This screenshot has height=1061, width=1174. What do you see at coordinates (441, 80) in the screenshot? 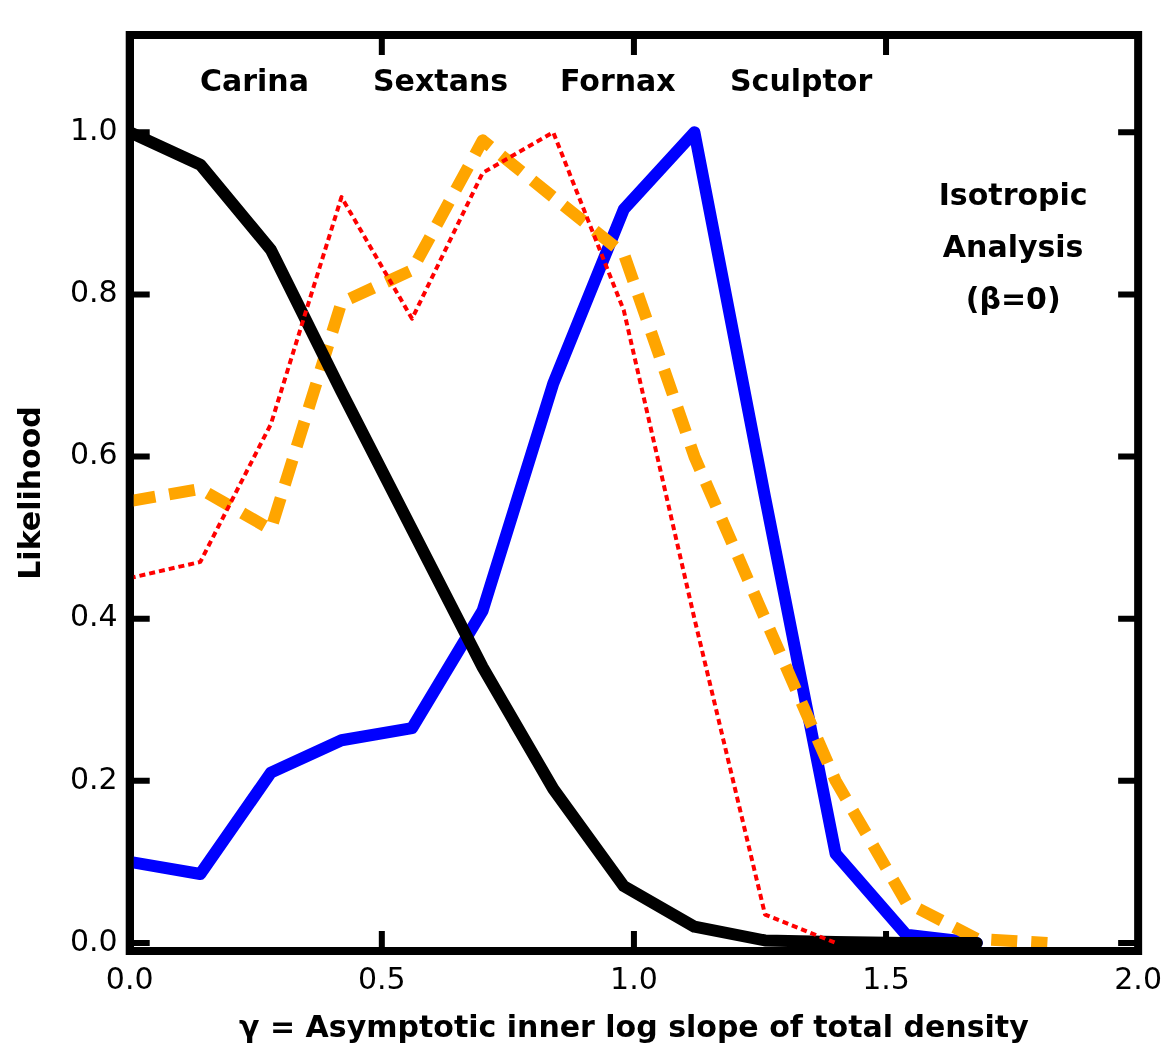
I see `annotation: Sextans` at bounding box center [441, 80].